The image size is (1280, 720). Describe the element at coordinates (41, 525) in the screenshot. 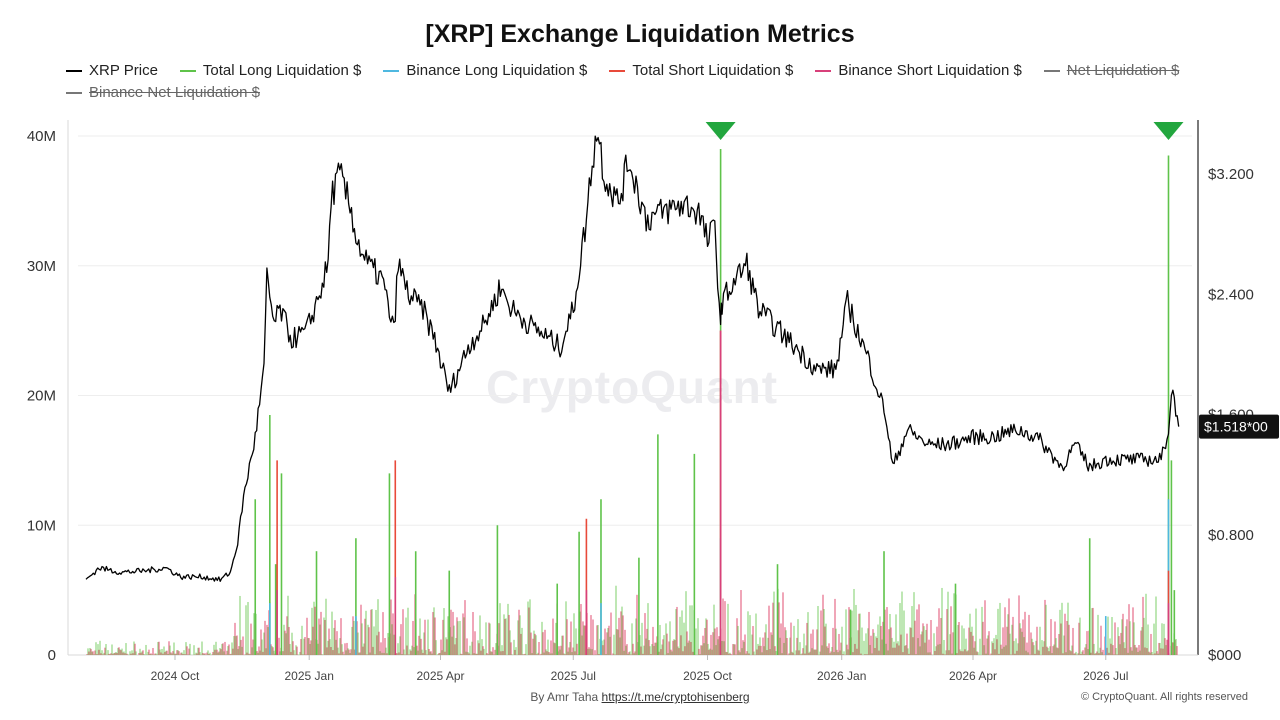

I see `y-left-tick-label: 10M` at that location.